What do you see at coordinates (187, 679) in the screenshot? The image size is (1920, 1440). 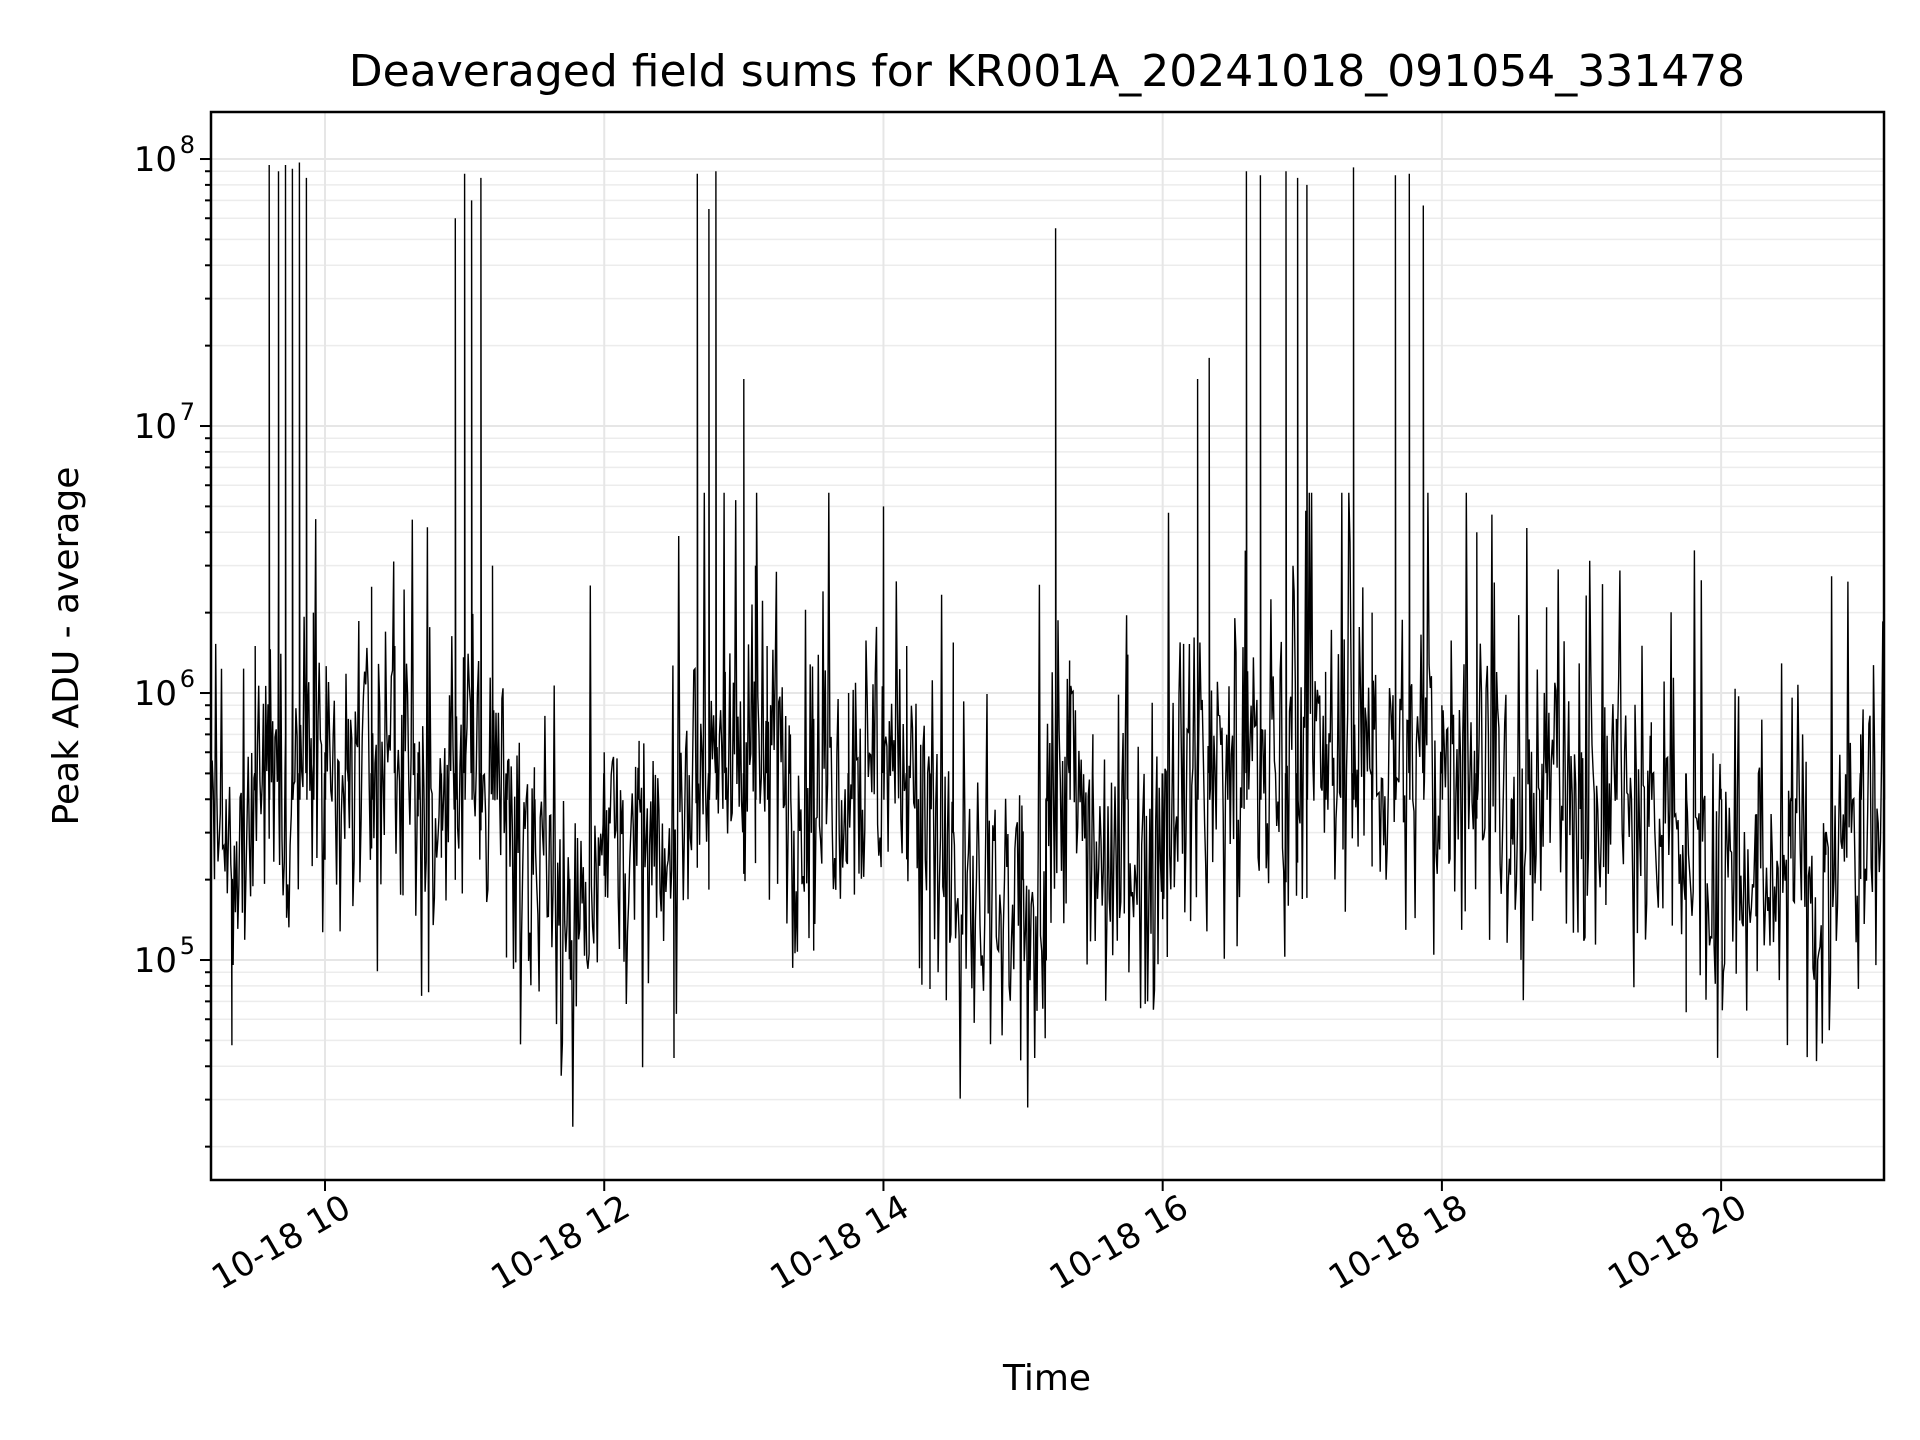 I see `y-tick-exponent: 6` at bounding box center [187, 679].